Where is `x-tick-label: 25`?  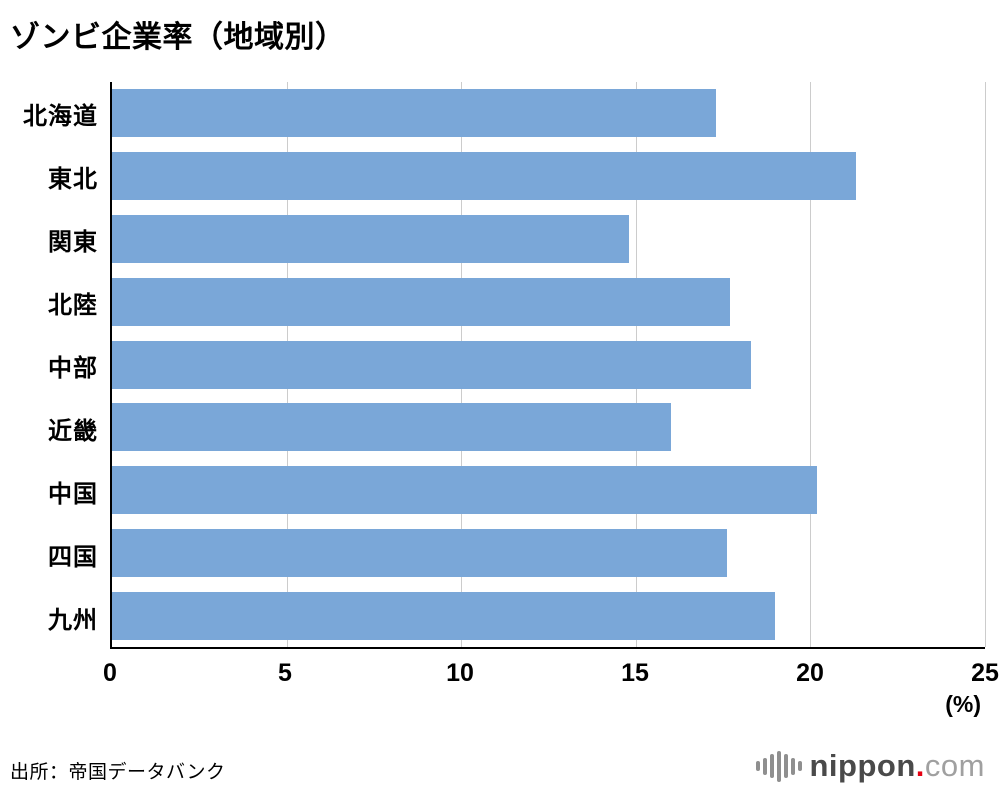 x-tick-label: 25 is located at coordinates (985, 673).